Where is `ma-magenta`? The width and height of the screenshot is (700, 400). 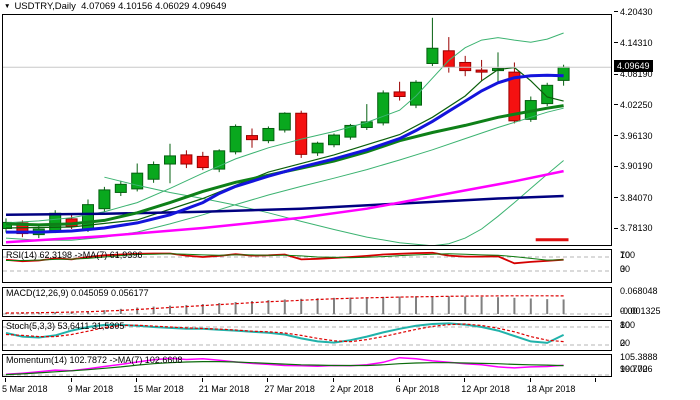 ma-magenta is located at coordinates (284, 206).